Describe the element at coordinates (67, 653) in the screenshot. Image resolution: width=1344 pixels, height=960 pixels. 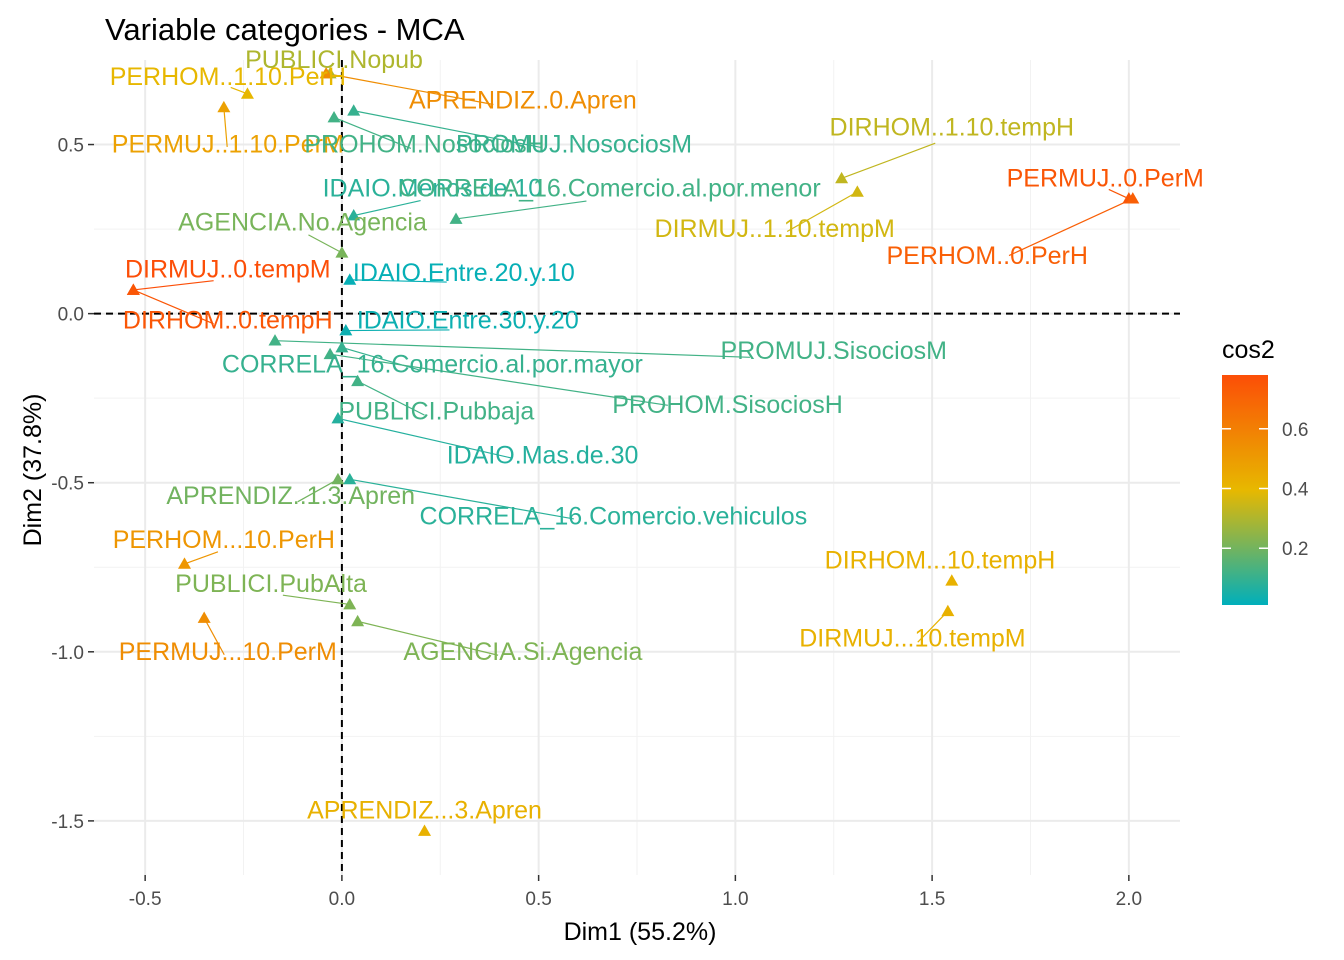
I see `y-tick-label: -1.0` at that location.